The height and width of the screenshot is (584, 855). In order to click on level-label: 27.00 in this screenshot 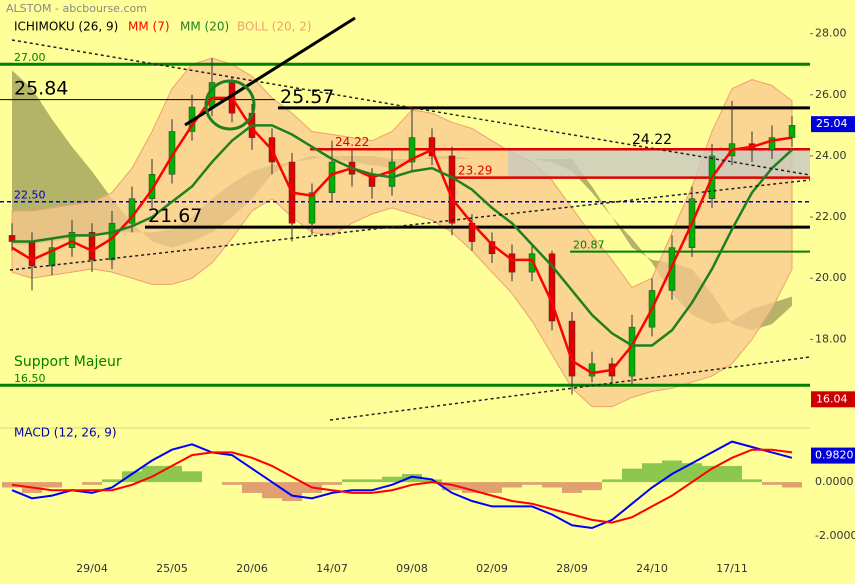, I will do `click(30, 57)`.